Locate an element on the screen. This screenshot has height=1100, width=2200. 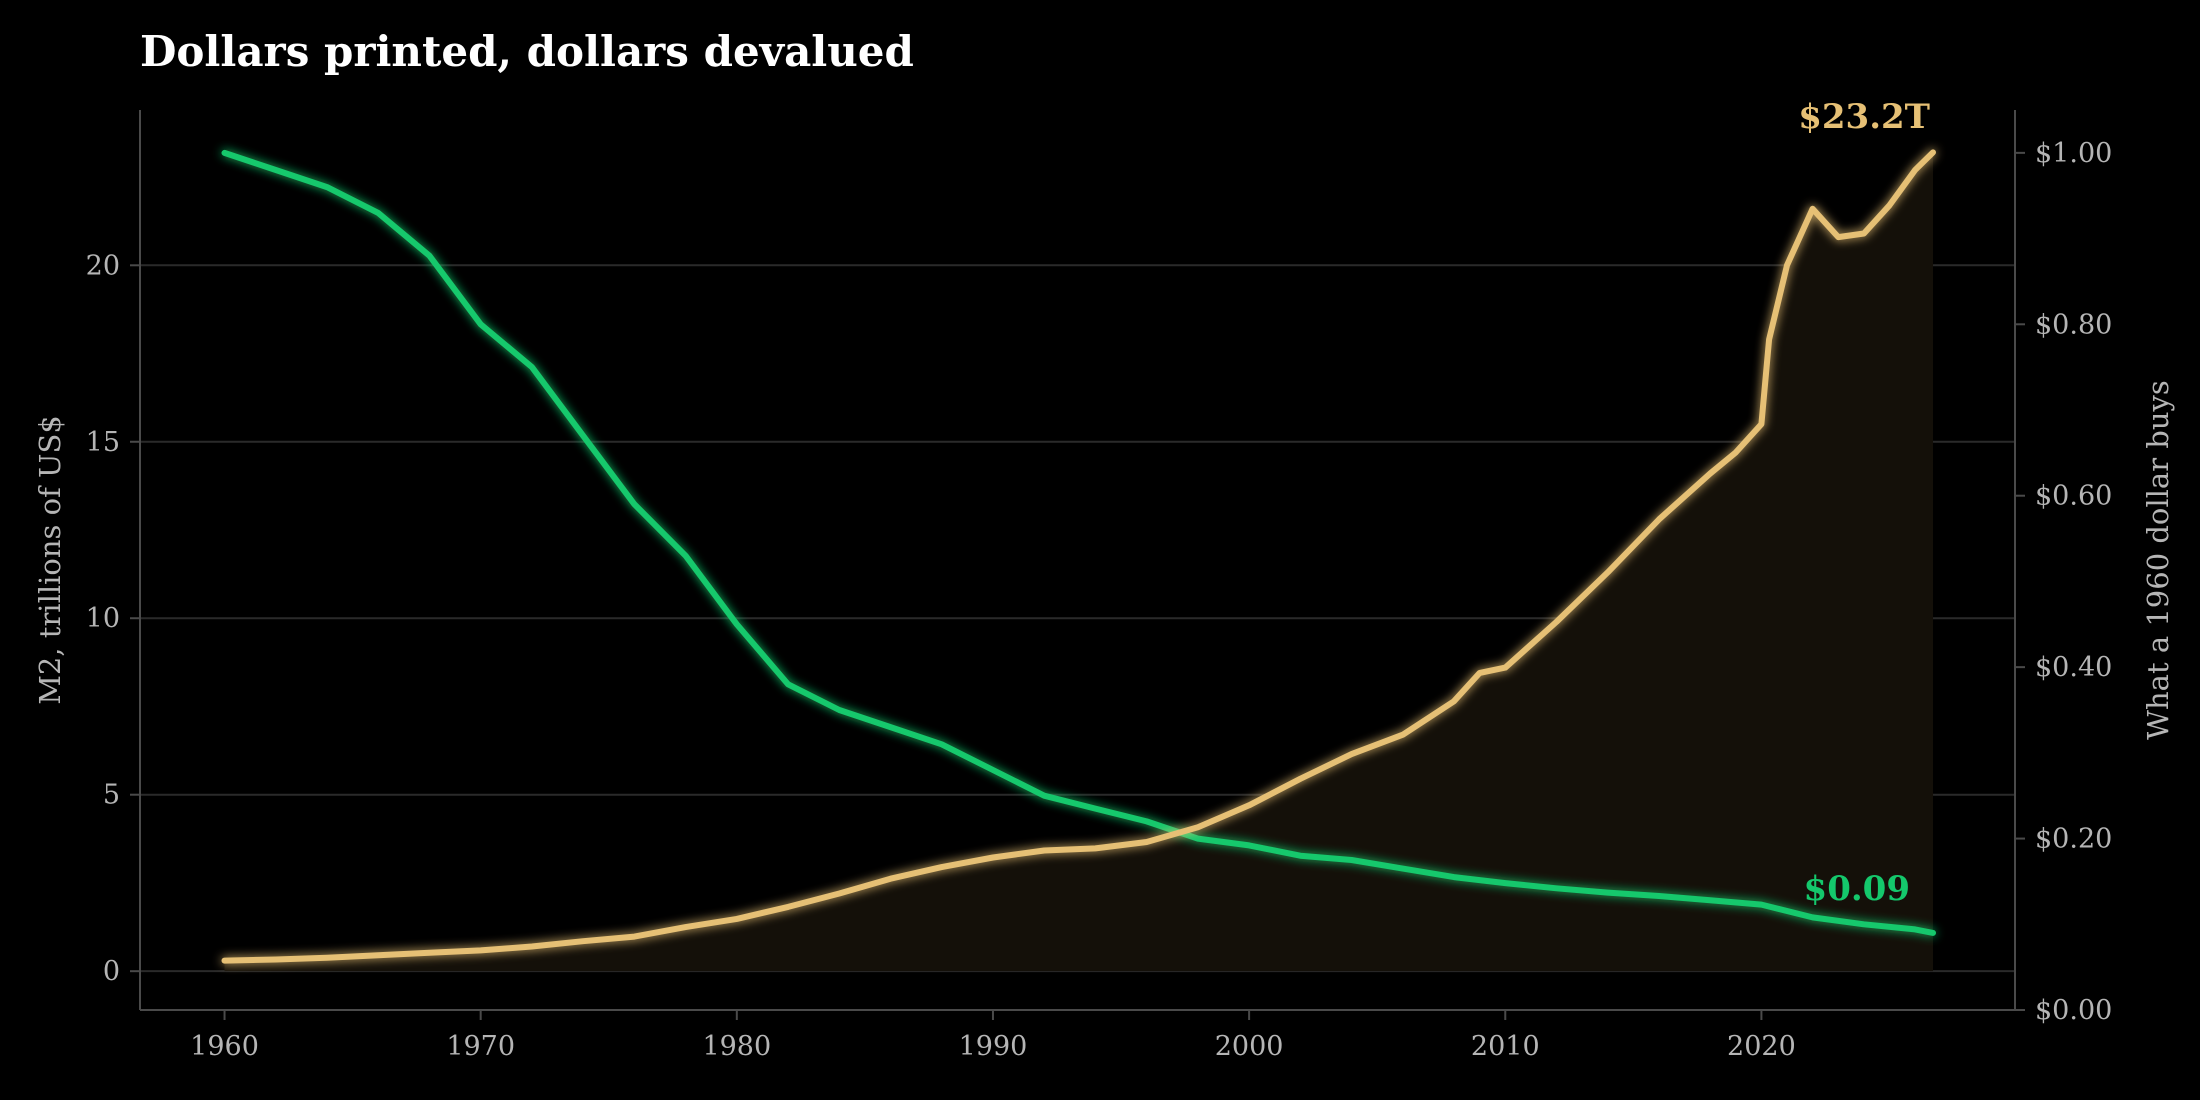
m2-end-label: $23.2T is located at coordinates (1864, 117).